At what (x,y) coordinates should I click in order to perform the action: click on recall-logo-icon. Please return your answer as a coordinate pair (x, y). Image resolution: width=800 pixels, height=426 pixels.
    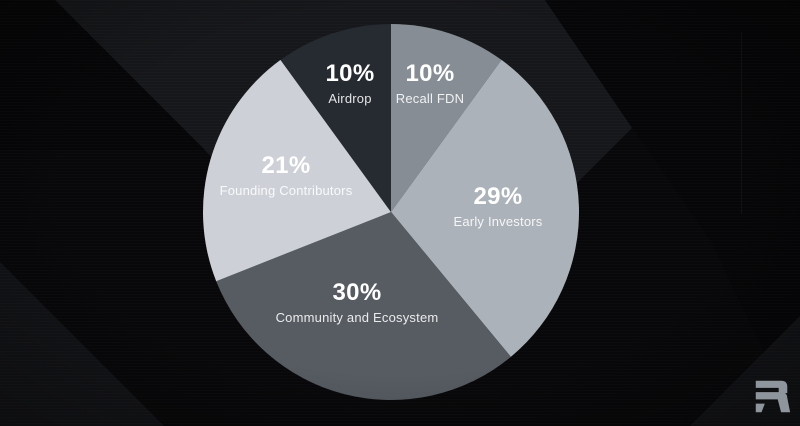
    Looking at the image, I should click on (773, 396).